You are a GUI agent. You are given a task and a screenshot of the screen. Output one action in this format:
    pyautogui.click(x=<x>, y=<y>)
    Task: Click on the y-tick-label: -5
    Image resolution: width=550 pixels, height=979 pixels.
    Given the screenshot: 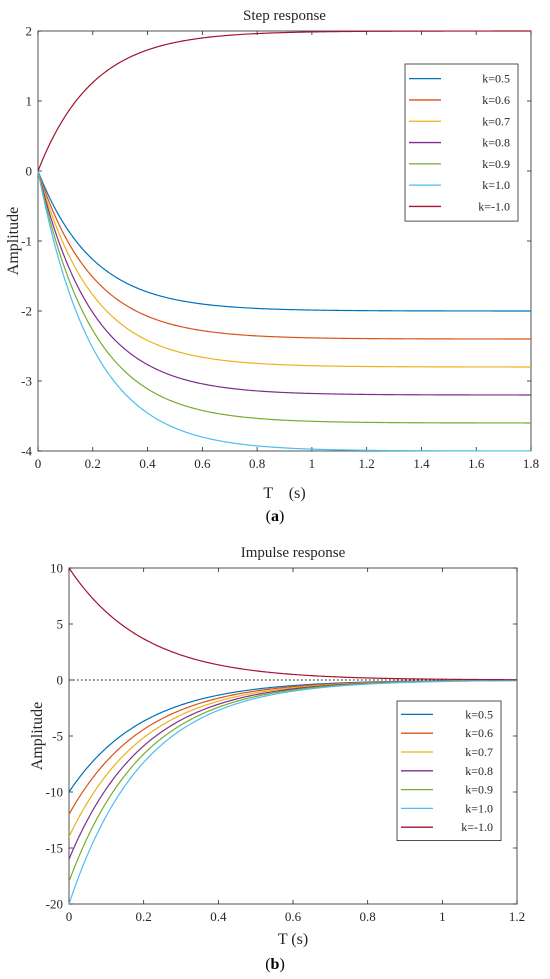 What is the action you would take?
    pyautogui.click(x=57, y=736)
    